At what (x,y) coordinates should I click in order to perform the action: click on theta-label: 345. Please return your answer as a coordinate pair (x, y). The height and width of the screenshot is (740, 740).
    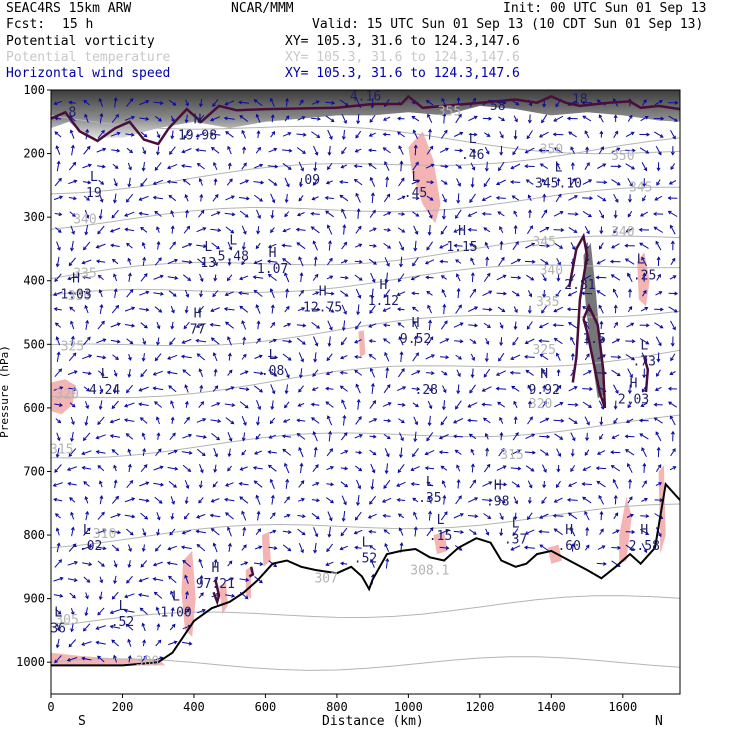
    Looking at the image, I should click on (543, 242).